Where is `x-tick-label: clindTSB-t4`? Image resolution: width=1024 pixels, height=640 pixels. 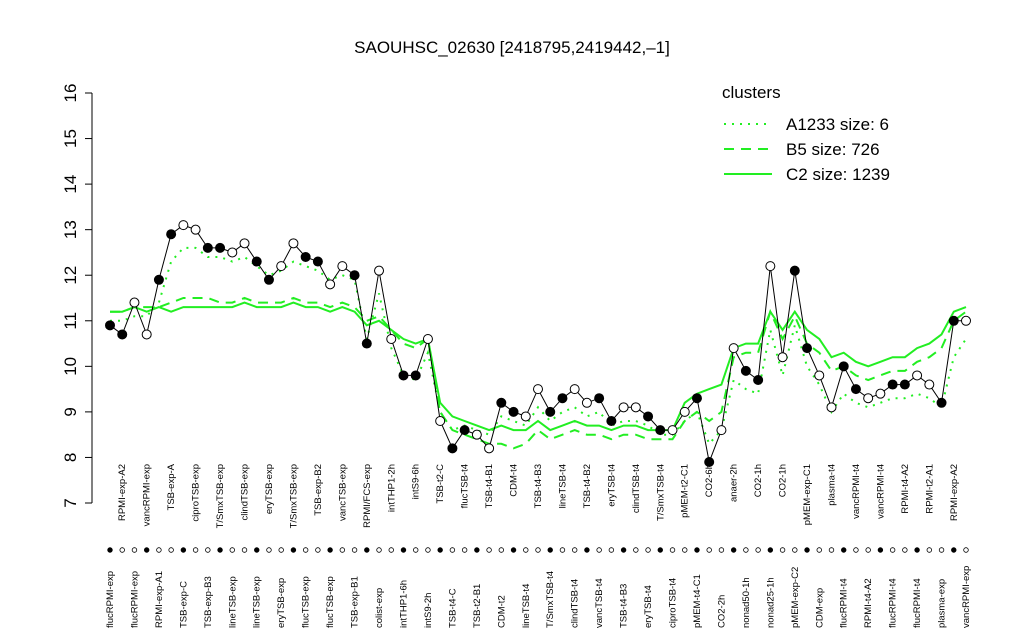 x-tick-label: clindTSB-t4 is located at coordinates (636, 488).